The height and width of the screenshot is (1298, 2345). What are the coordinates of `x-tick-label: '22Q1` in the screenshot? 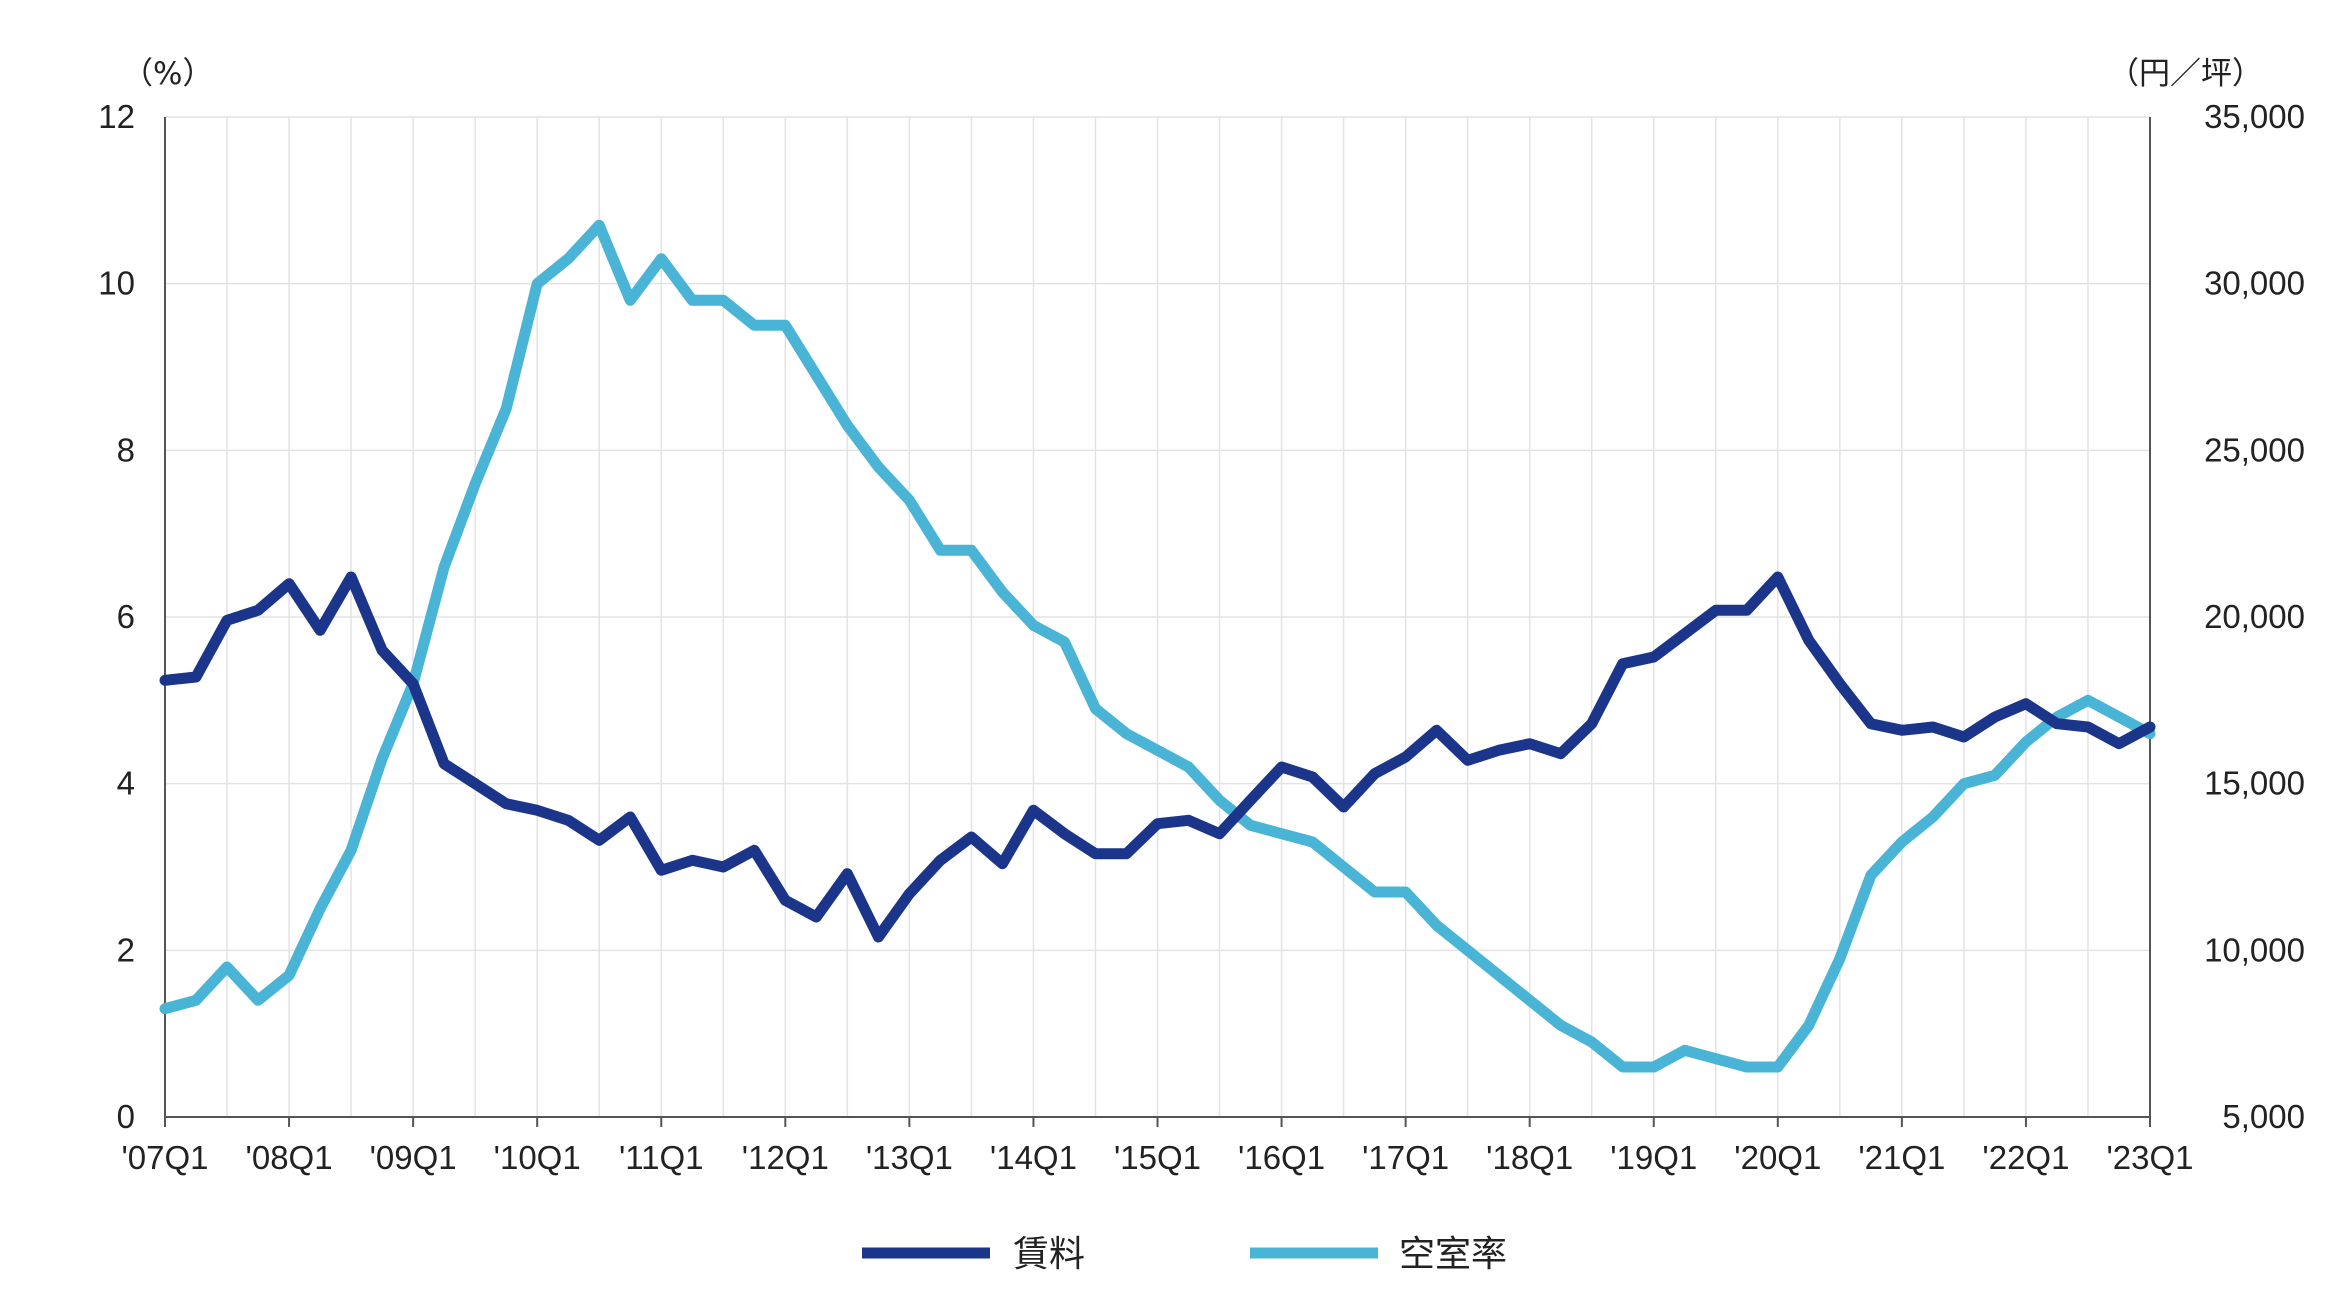 It's located at (2025, 1157).